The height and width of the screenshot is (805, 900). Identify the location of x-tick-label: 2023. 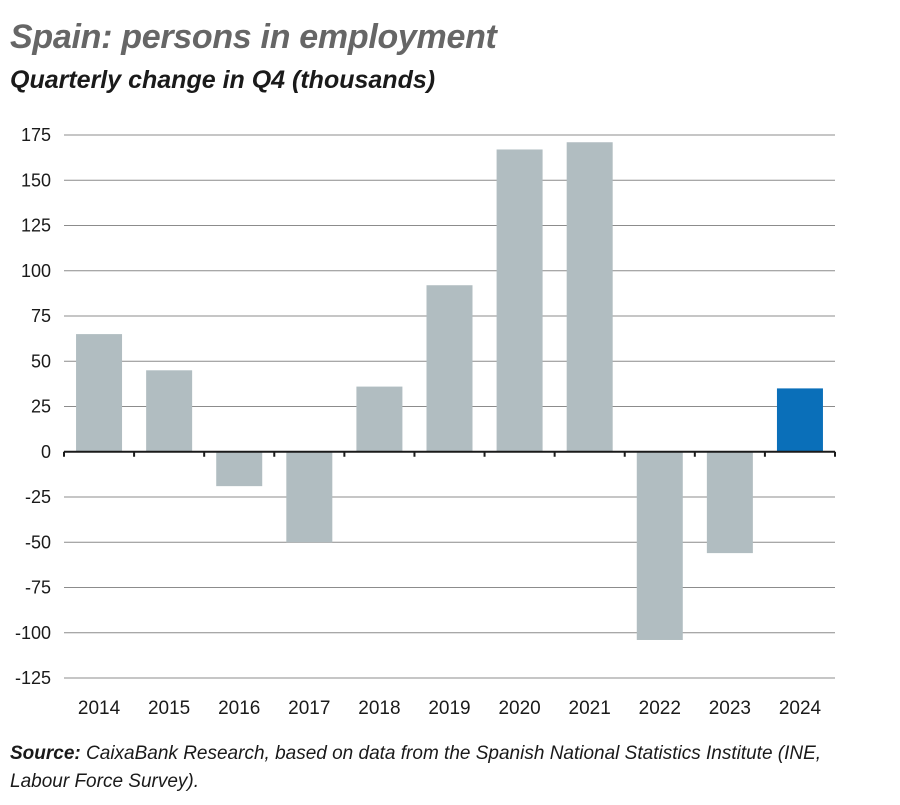
(730, 708).